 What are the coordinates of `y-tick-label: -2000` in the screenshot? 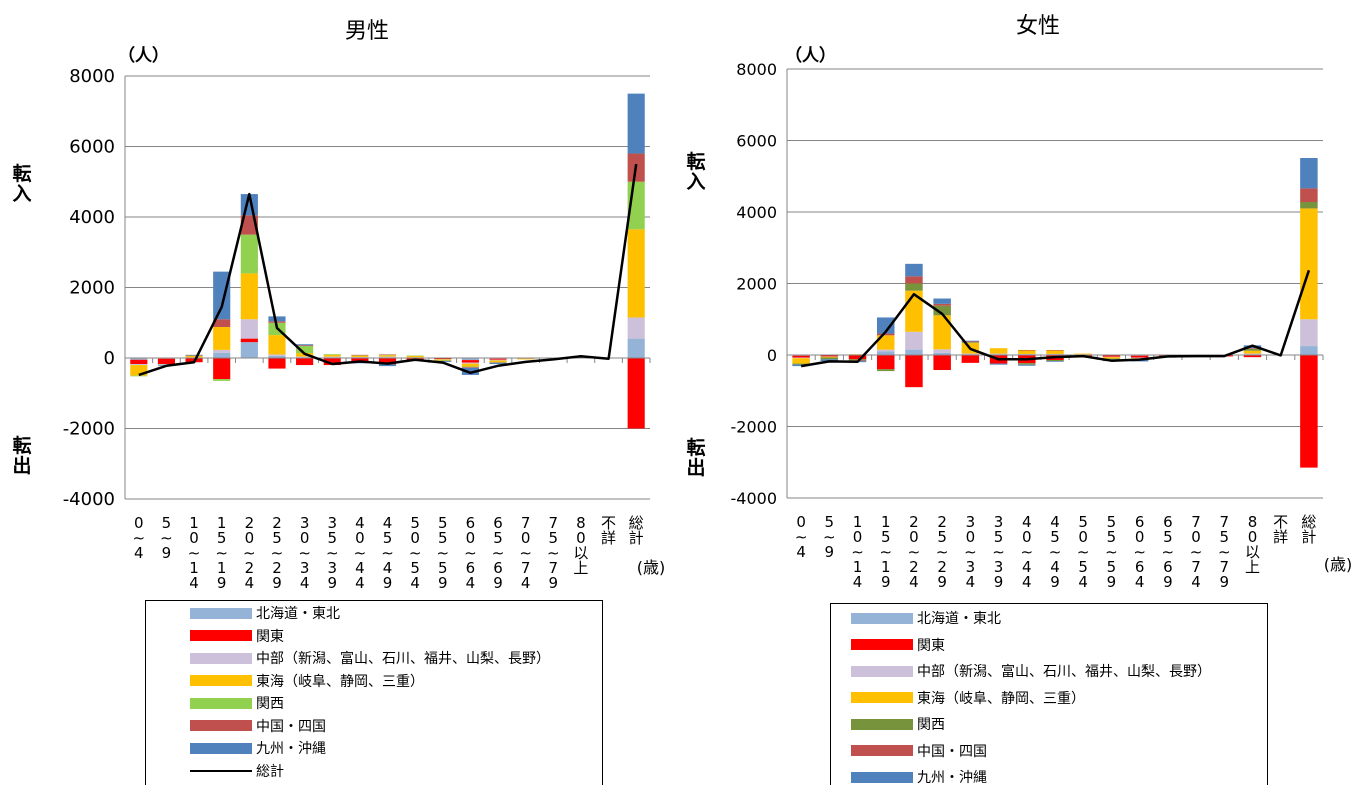 It's located at (89, 429).